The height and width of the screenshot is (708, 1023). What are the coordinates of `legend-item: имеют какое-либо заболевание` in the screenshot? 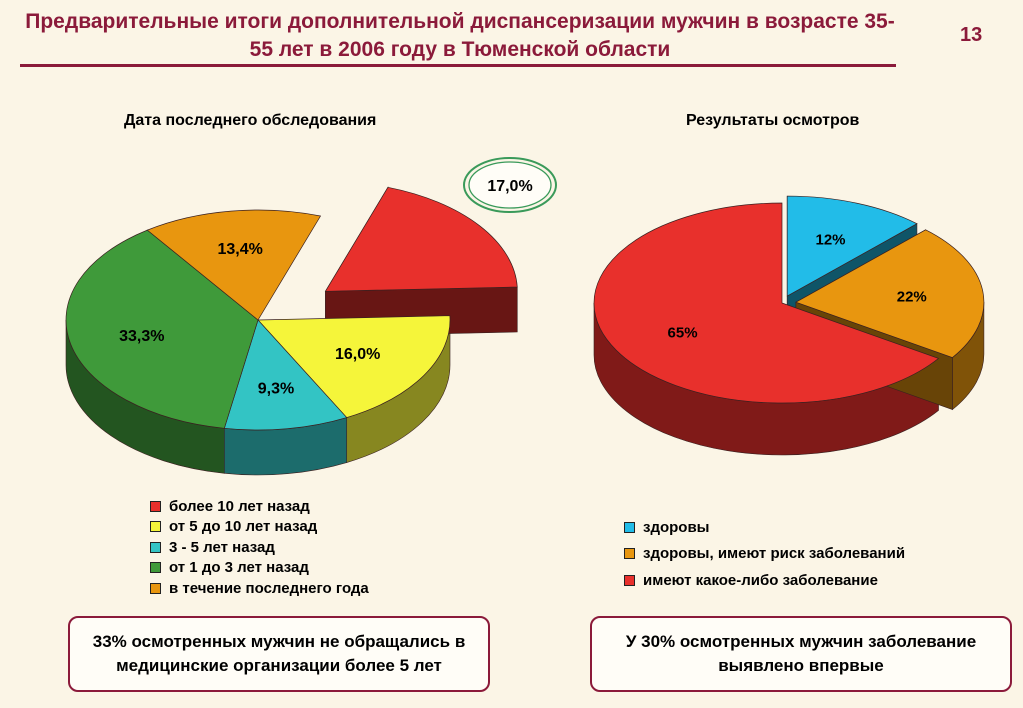 It's located at (764, 580).